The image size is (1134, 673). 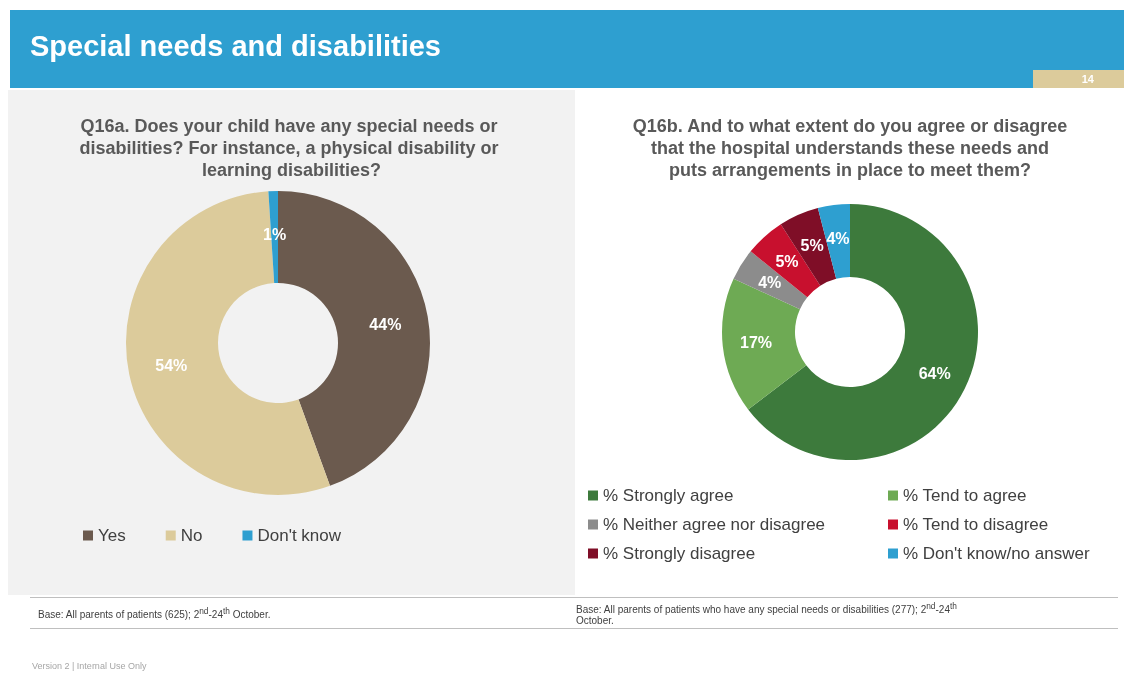 What do you see at coordinates (235, 46) in the screenshot?
I see `text: Special needs and disabilities` at bounding box center [235, 46].